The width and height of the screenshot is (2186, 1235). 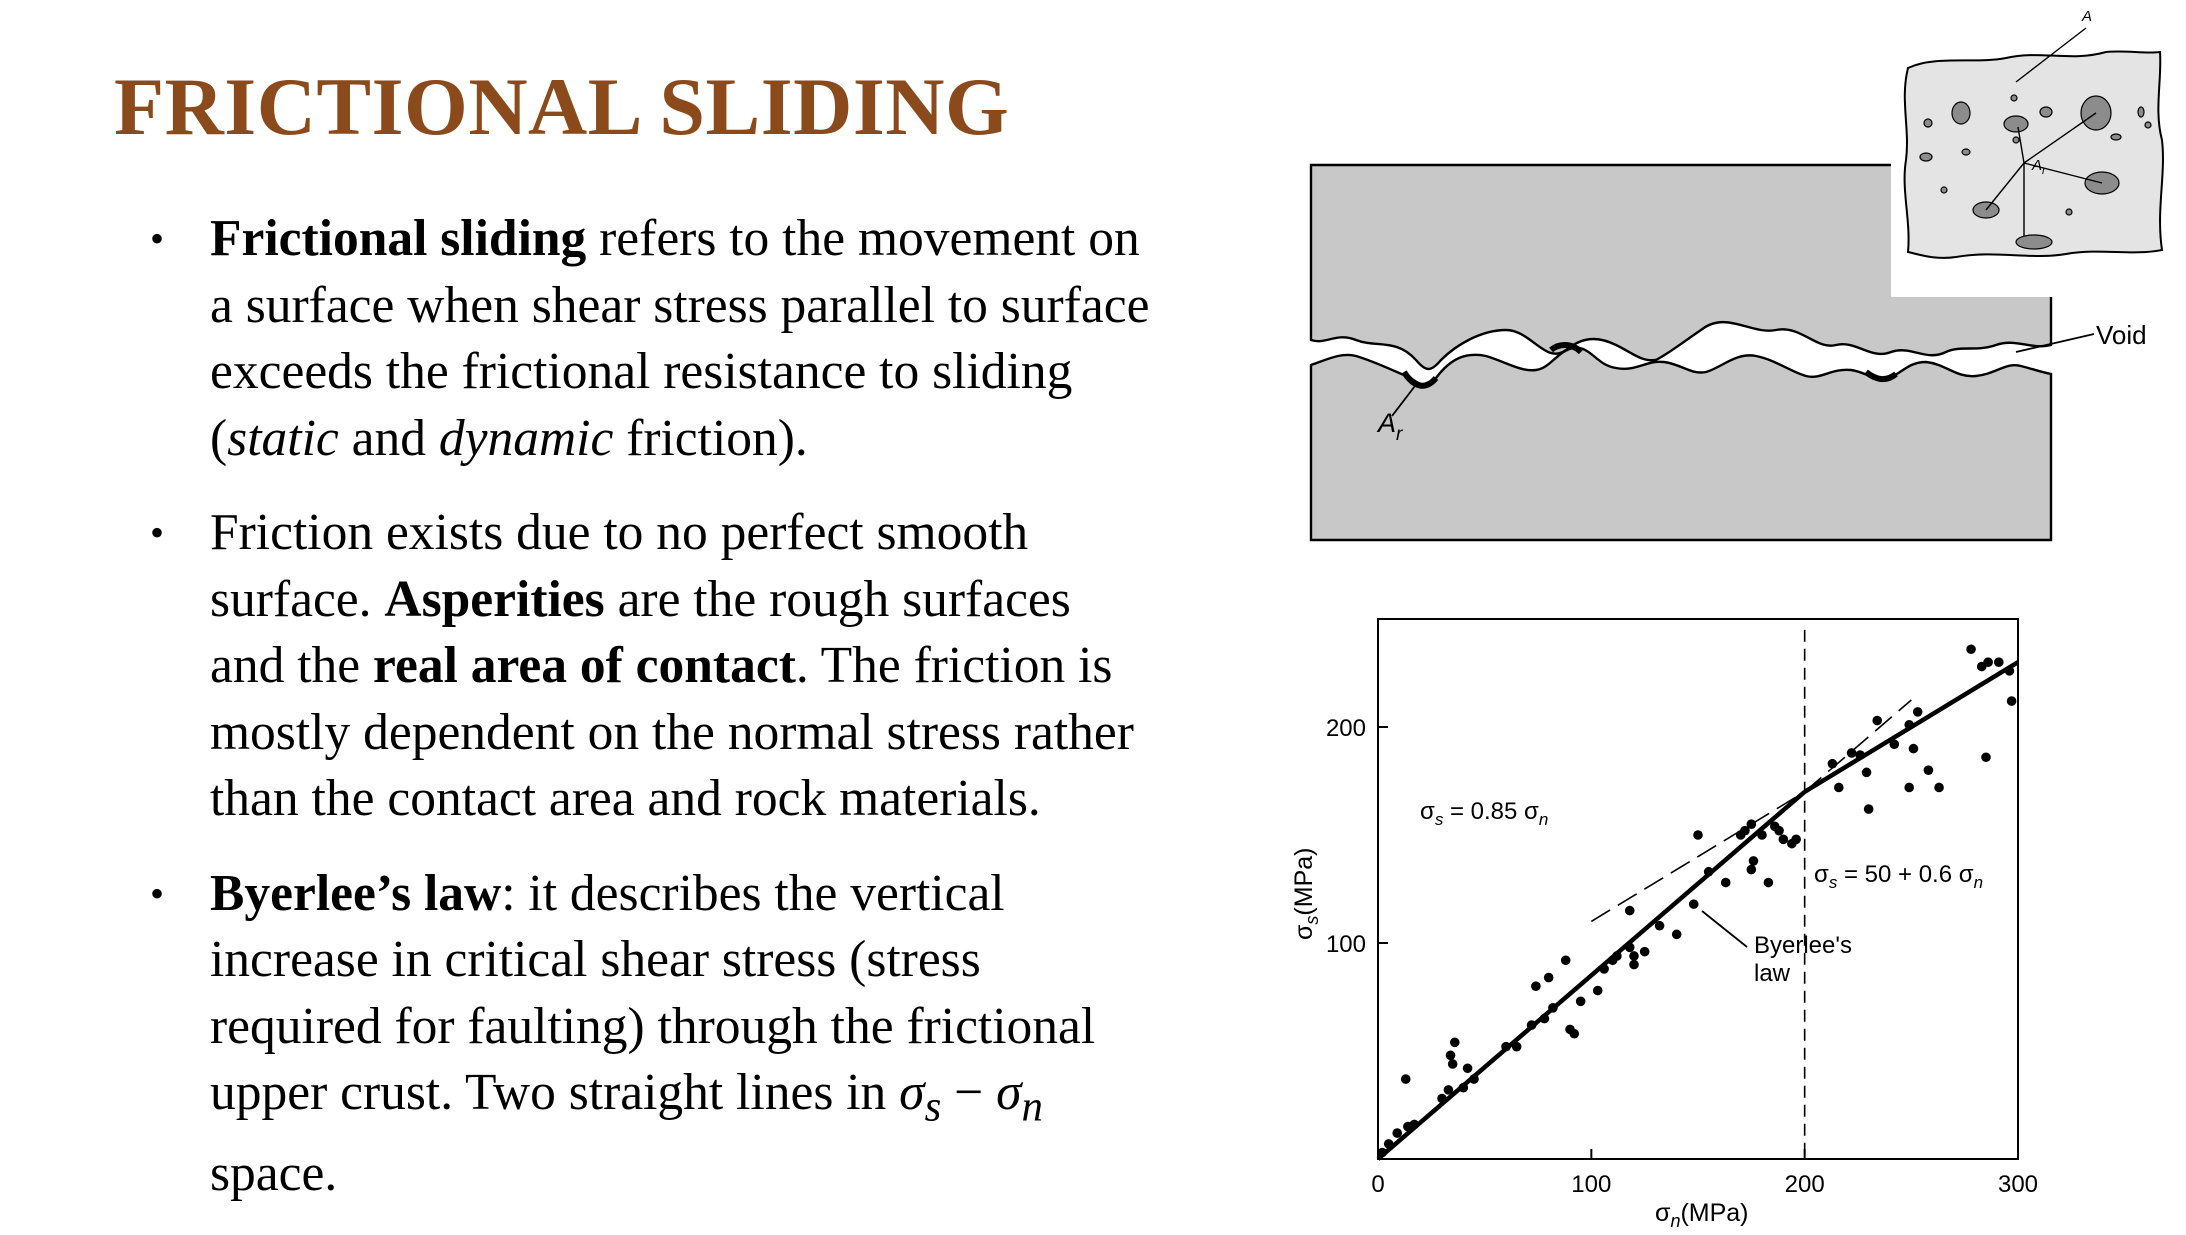 What do you see at coordinates (1805, 1184) in the screenshot?
I see `x-tick-label: 200` at bounding box center [1805, 1184].